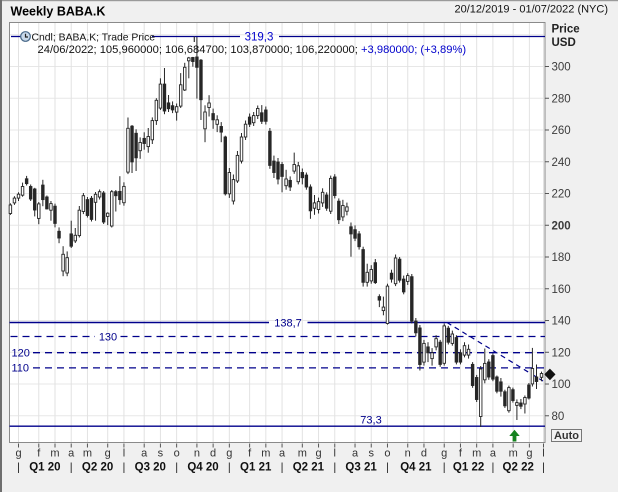 Image resolution: width=618 pixels, height=492 pixels. Describe the element at coordinates (561, 385) in the screenshot. I see `svg-text: 100` at that location.